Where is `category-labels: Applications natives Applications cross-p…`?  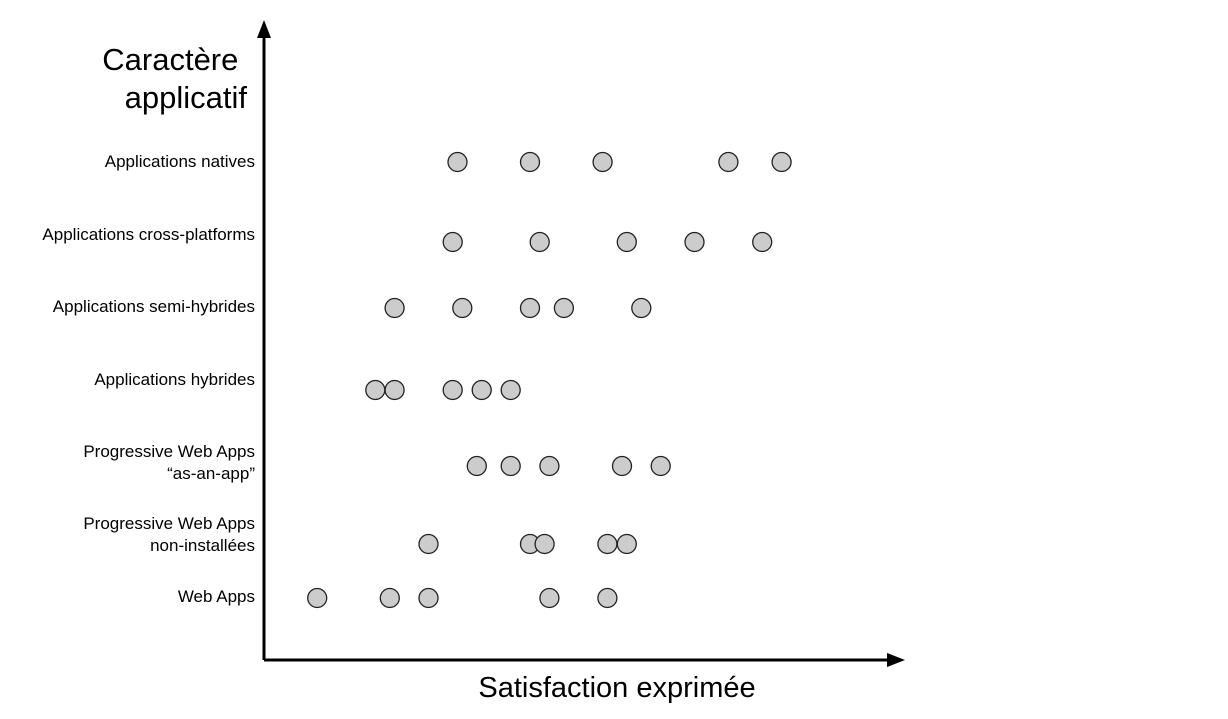 category-labels: Applications natives Applications cross-p… is located at coordinates (148, 379).